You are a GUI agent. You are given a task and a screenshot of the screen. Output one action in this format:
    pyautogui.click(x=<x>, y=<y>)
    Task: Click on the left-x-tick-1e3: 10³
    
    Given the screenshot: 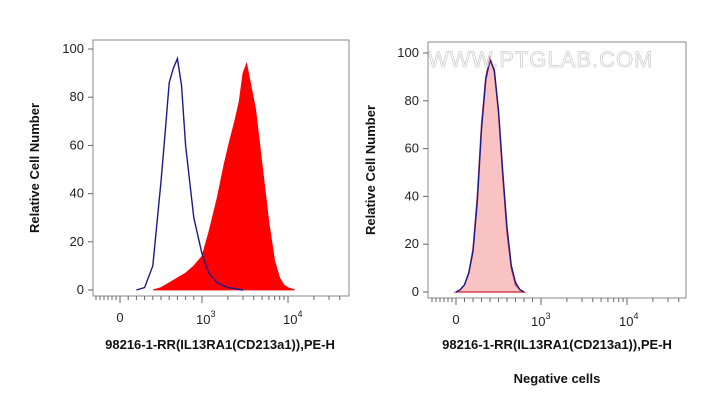 What is the action you would take?
    pyautogui.click(x=205, y=318)
    